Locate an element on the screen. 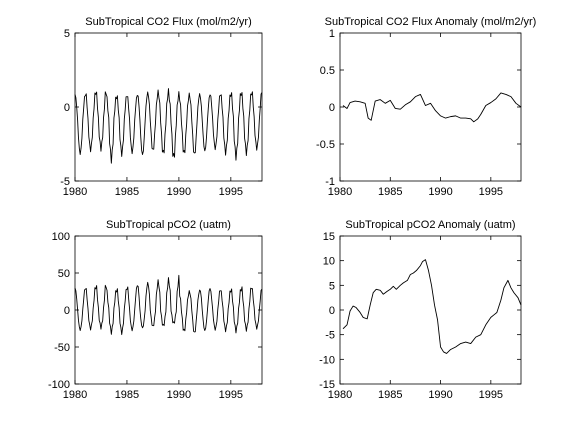 The height and width of the screenshot is (432, 576). y-tick-label: -1 is located at coordinates (330, 182).